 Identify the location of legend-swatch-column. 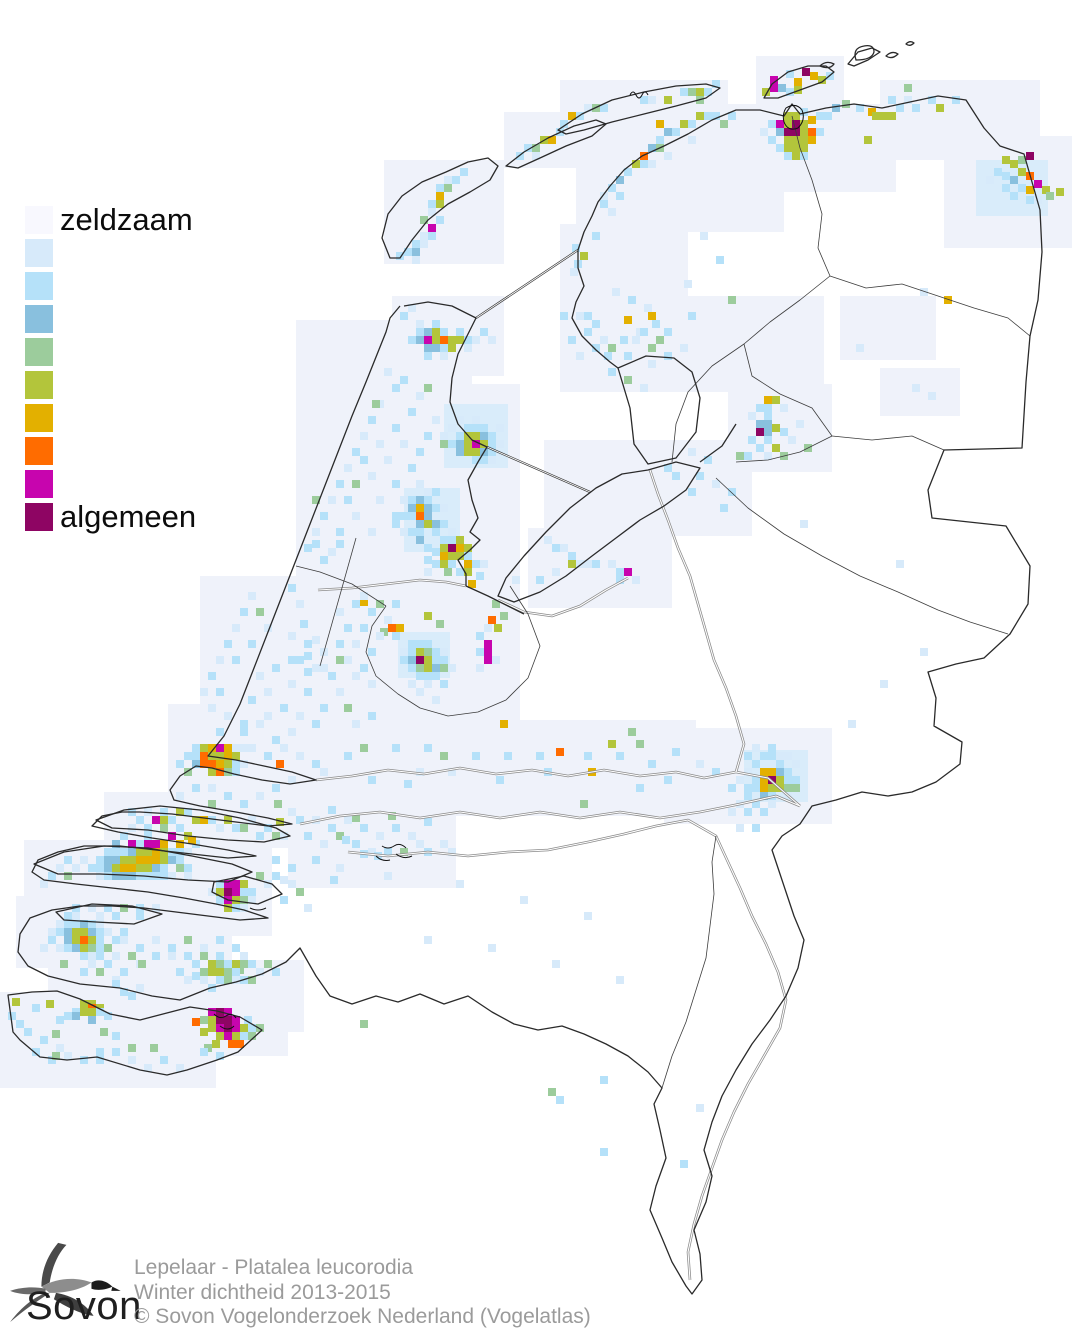
(39, 368).